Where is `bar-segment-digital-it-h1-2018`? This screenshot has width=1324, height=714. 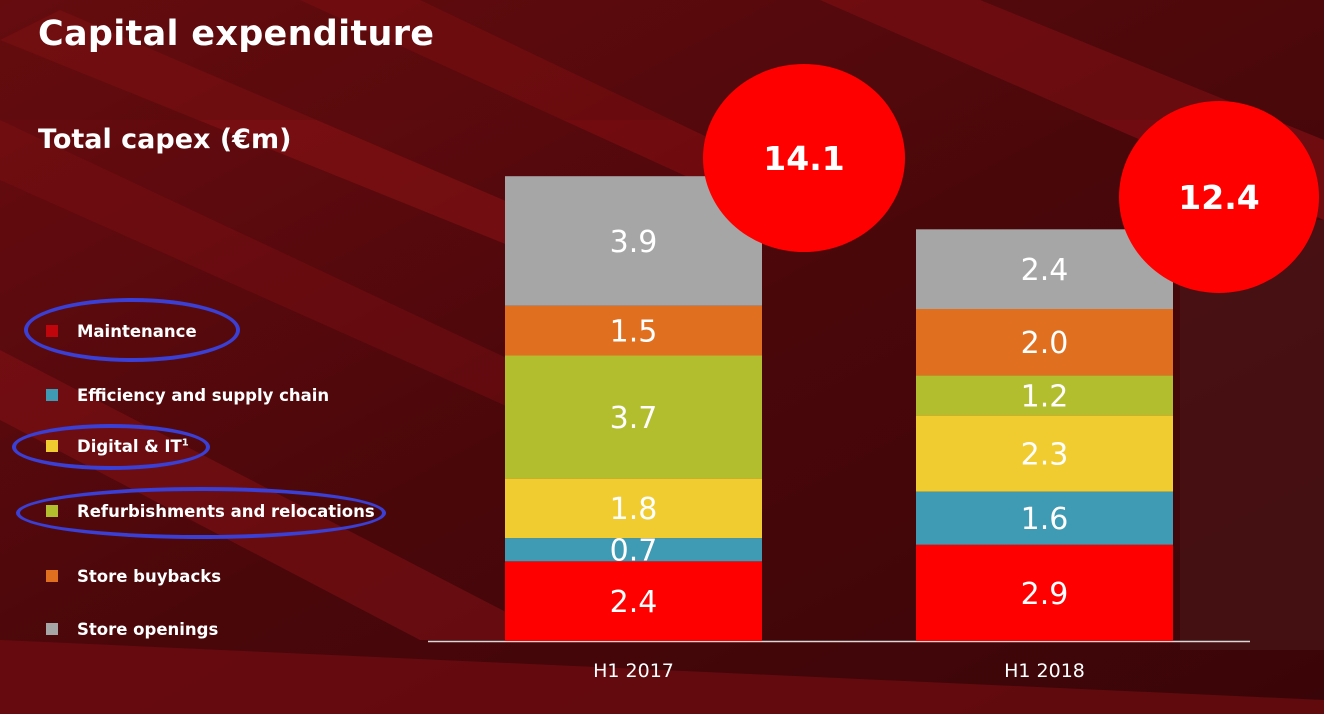
bar-segment-digital-it-h1-2018 is located at coordinates (1044, 453).